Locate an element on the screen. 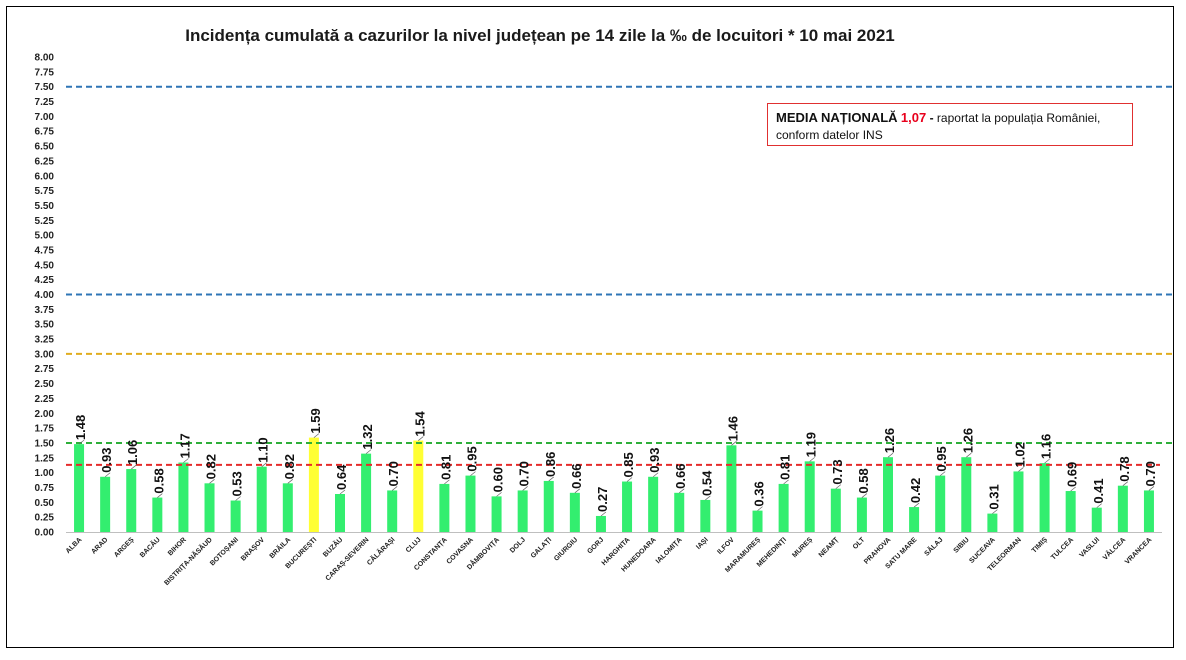 This screenshot has width=1186, height=660. y-tick-label: 1.25 is located at coordinates (45, 458).